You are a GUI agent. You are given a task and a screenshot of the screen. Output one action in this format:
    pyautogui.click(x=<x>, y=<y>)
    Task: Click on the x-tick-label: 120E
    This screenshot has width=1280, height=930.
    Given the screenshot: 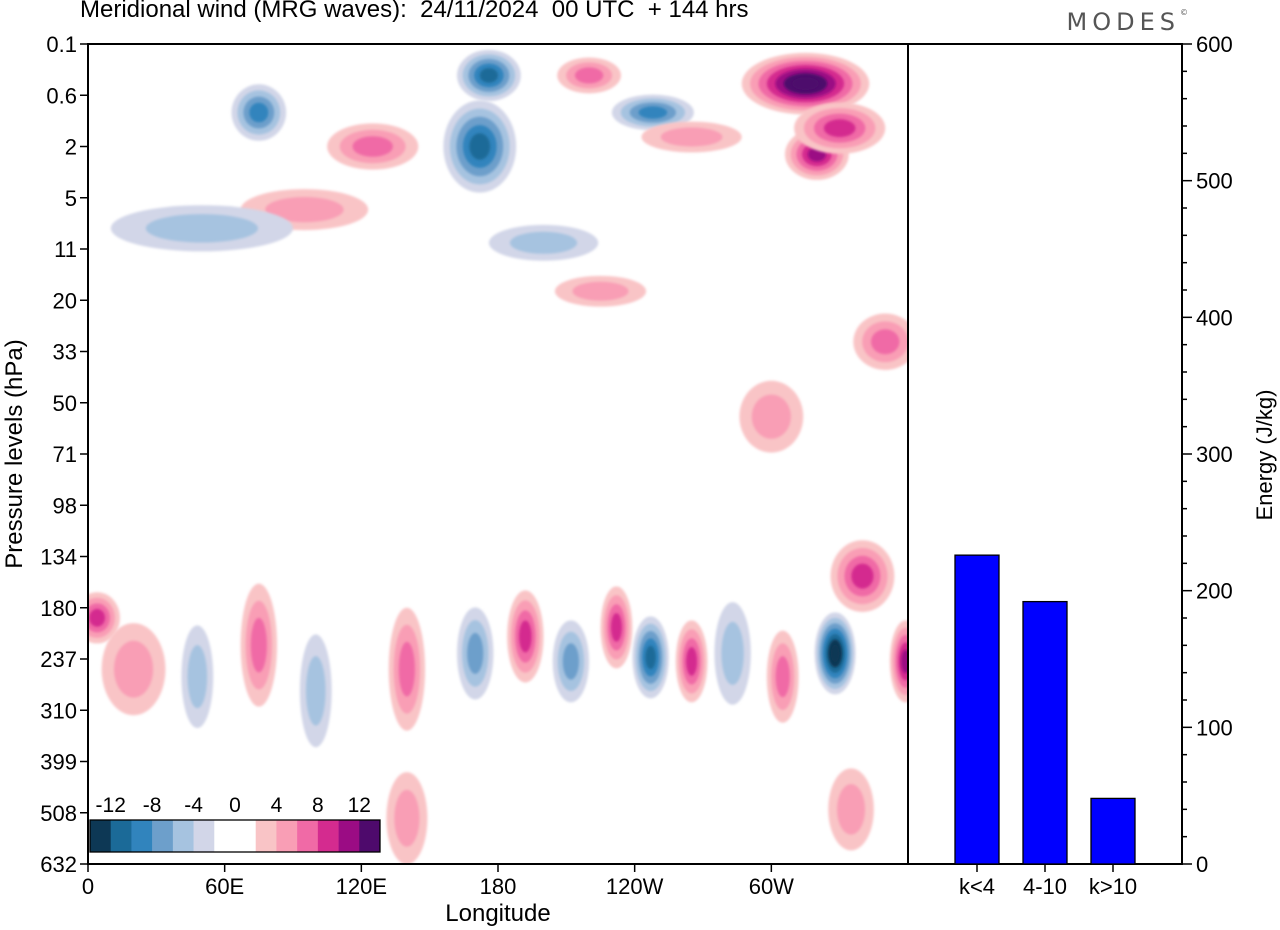 What is the action you would take?
    pyautogui.click(x=361, y=886)
    